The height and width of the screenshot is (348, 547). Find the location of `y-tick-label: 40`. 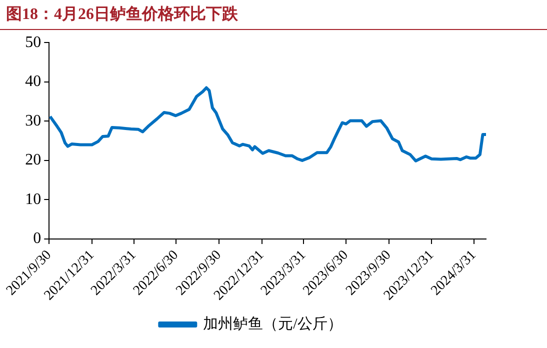

y-tick-label: 40 is located at coordinates (33, 81).